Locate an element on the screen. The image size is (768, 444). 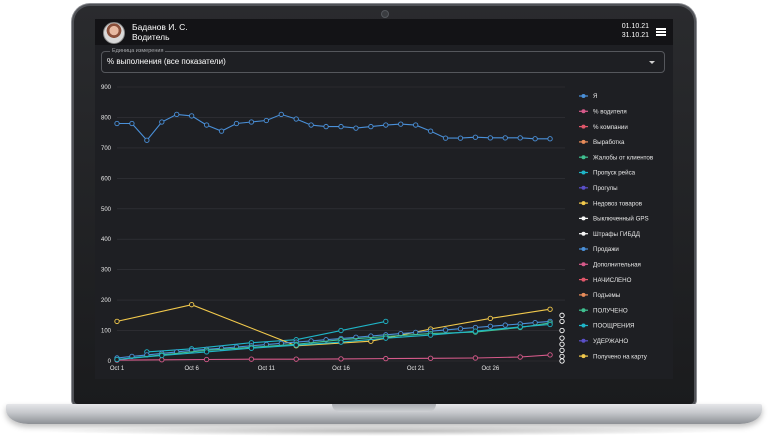
legend-label: Штрафы ГИБДД is located at coordinates (617, 234).